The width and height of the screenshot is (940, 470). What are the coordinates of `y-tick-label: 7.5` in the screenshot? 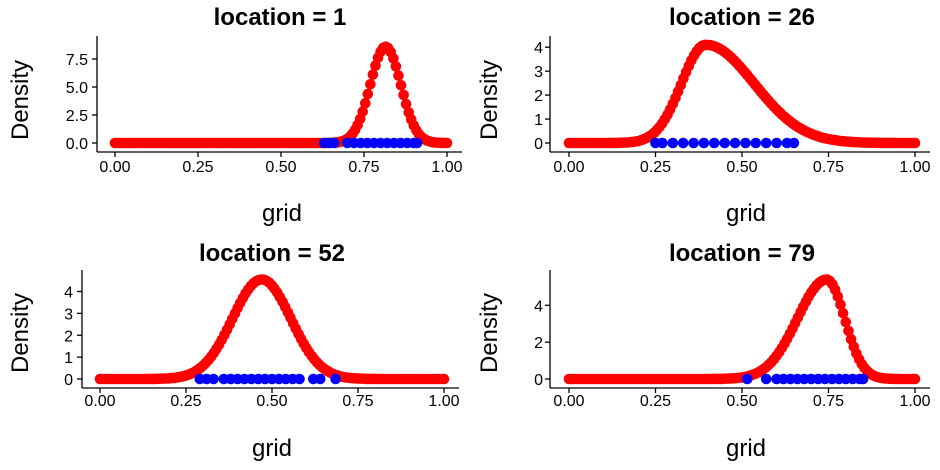 It's located at (77, 60).